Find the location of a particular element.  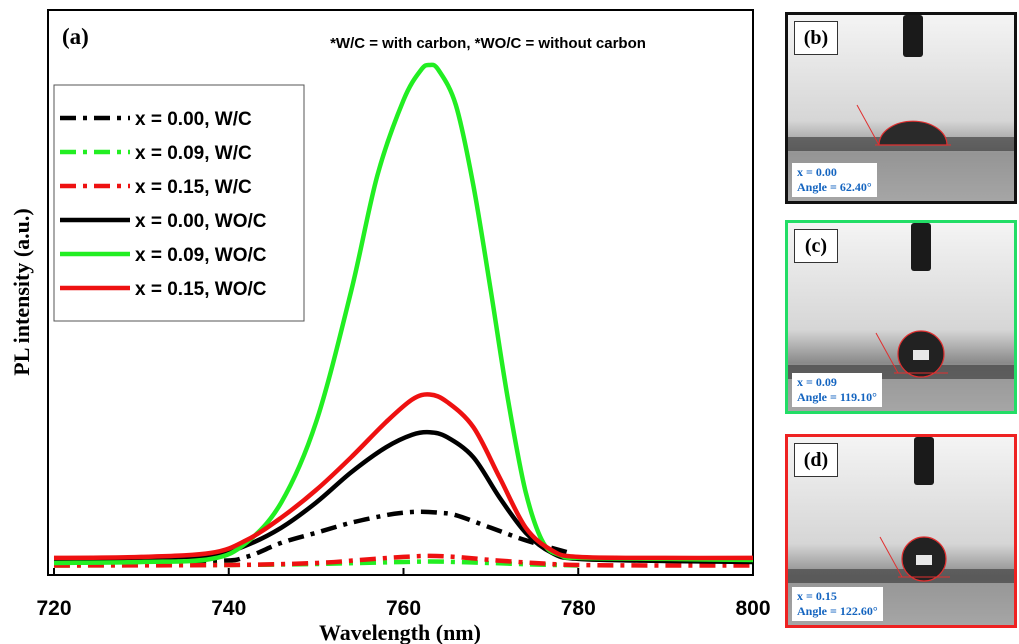

contact-angle-photo-c: (c) x = 0.09 Angle = 119.10° is located at coordinates (901, 317).